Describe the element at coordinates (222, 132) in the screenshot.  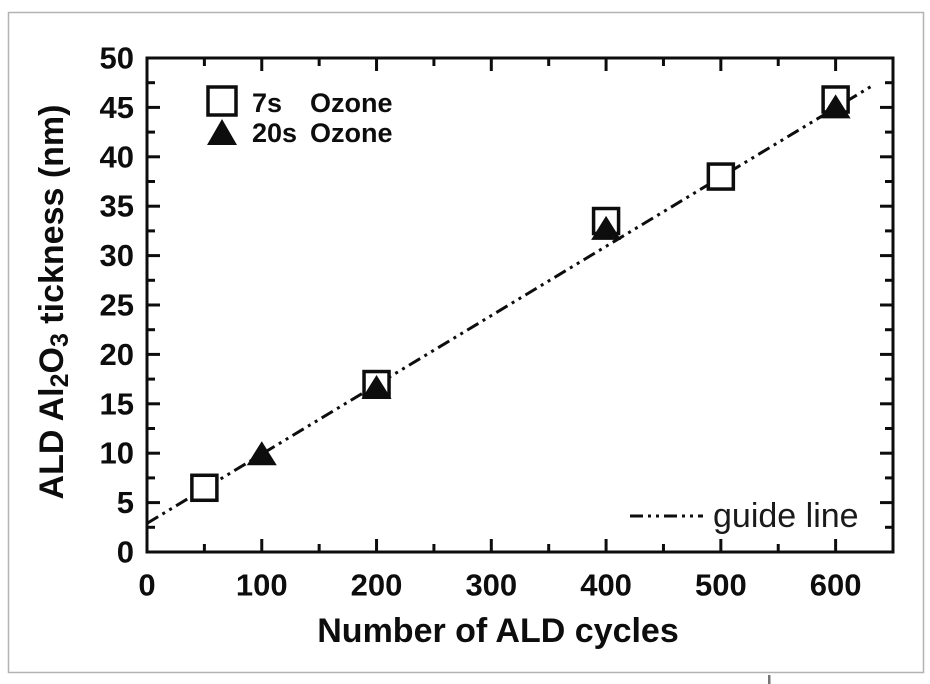
I see `legend-filled-triangle-icon` at that location.